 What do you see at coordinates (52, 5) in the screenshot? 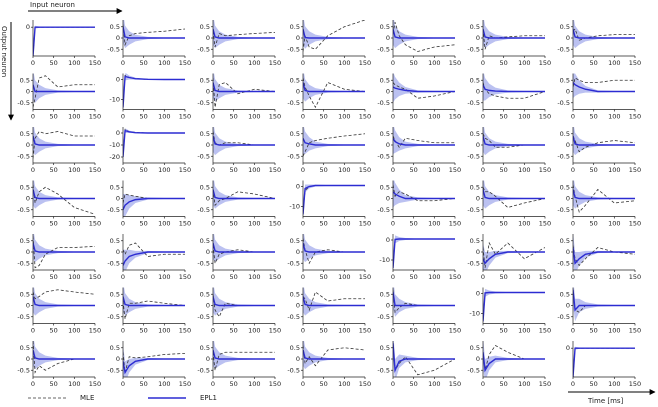
I see `input-label: Input neuron` at bounding box center [52, 5].